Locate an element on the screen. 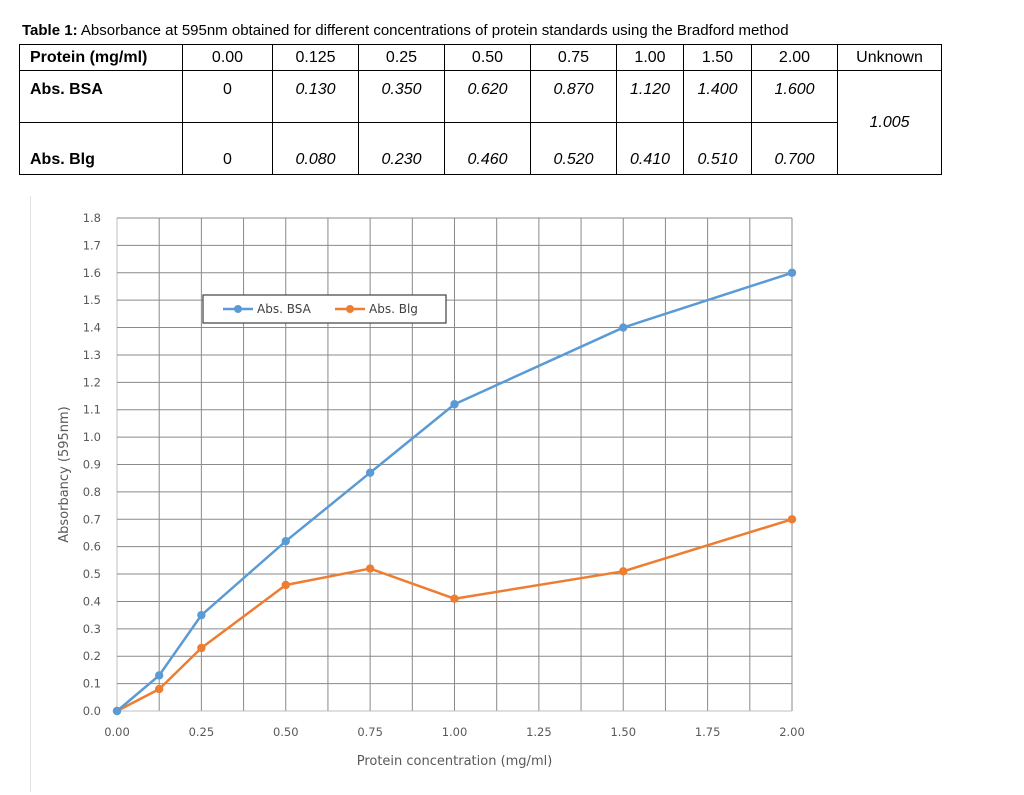  value-cell: 1.600 is located at coordinates (794, 96).